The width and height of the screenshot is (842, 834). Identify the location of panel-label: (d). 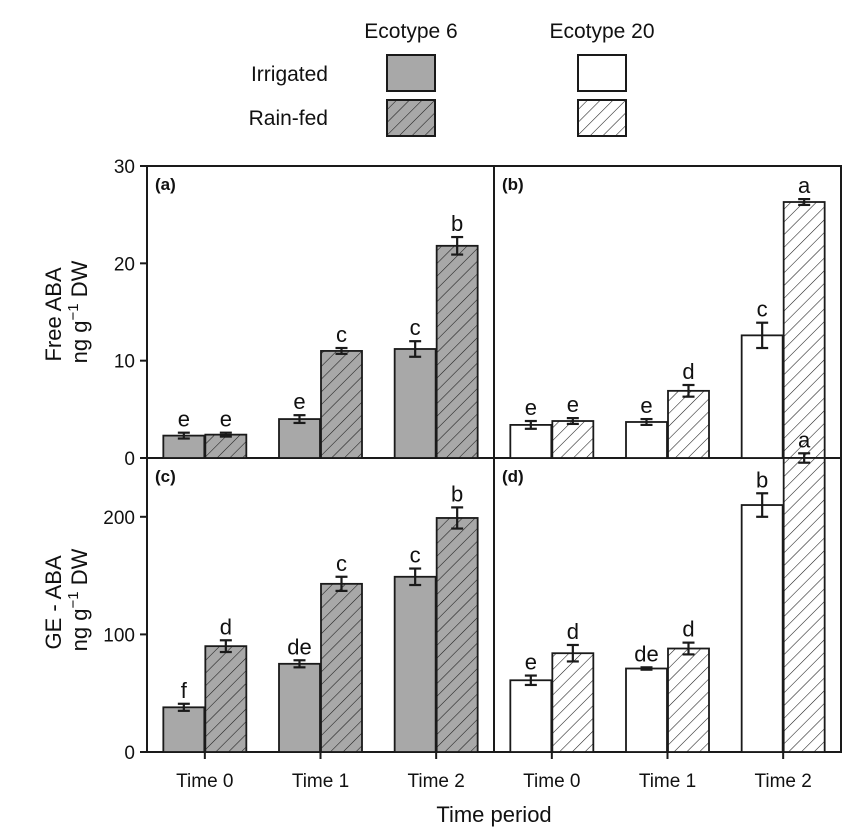
(513, 476).